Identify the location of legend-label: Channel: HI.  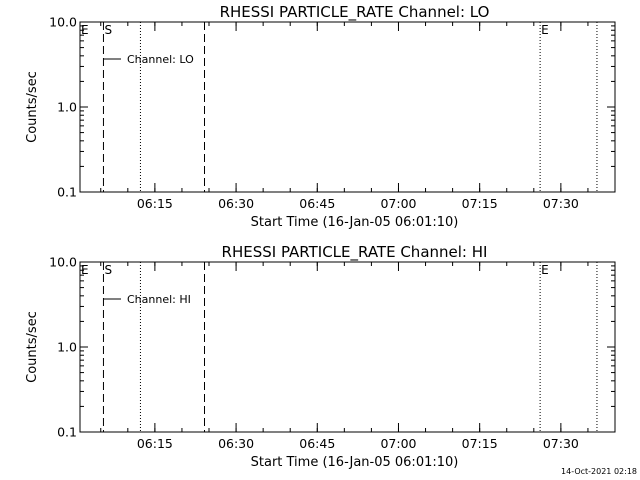
(159, 299).